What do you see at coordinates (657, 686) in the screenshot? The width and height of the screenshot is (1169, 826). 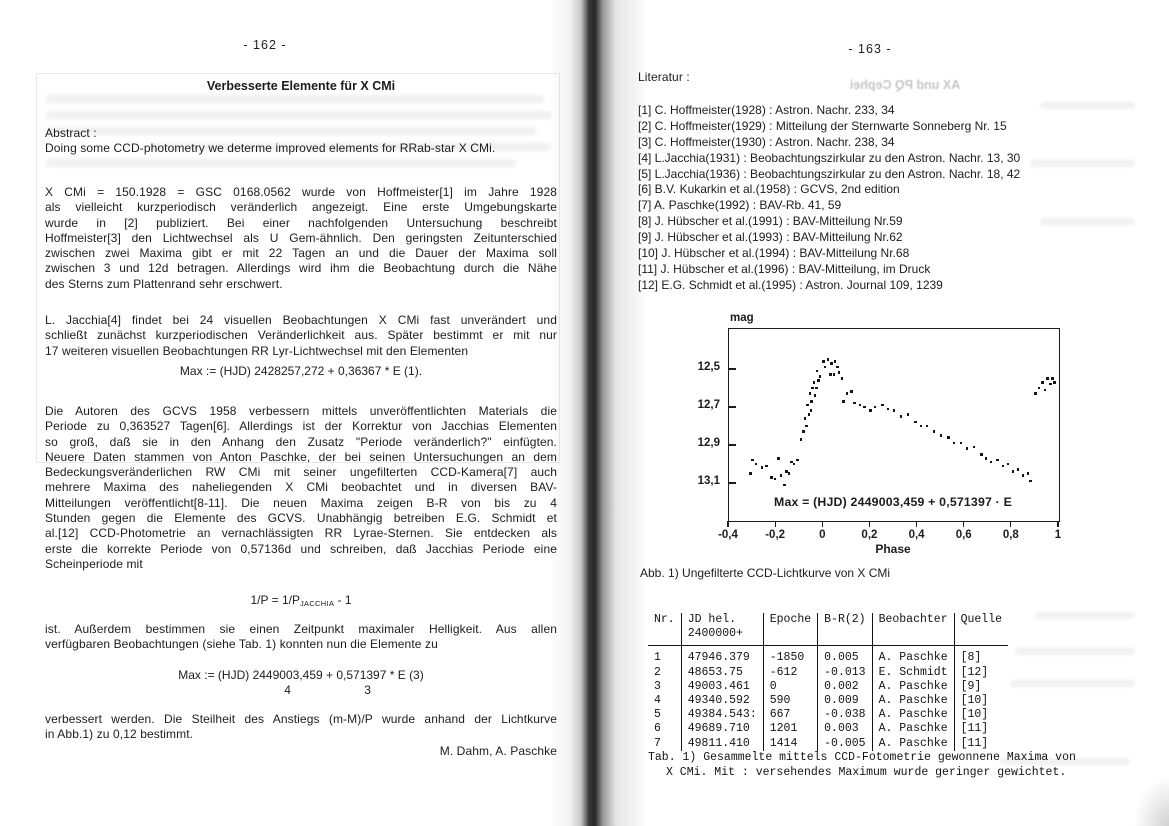 I see `table-cell: 3` at bounding box center [657, 686].